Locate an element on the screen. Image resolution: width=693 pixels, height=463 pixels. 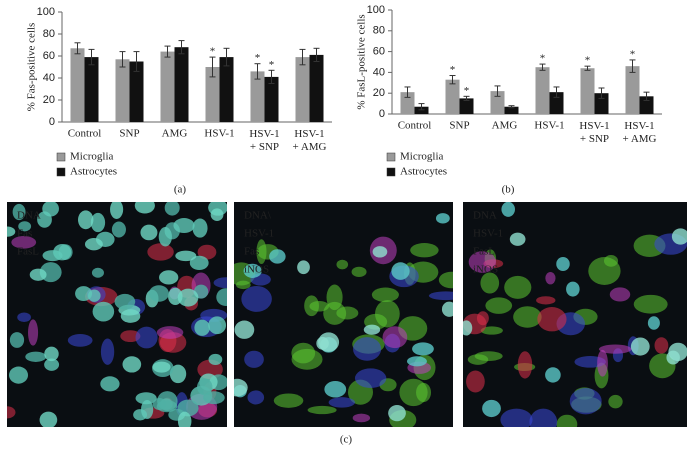
x-tick-label: SNP is located at coordinates (459, 126).